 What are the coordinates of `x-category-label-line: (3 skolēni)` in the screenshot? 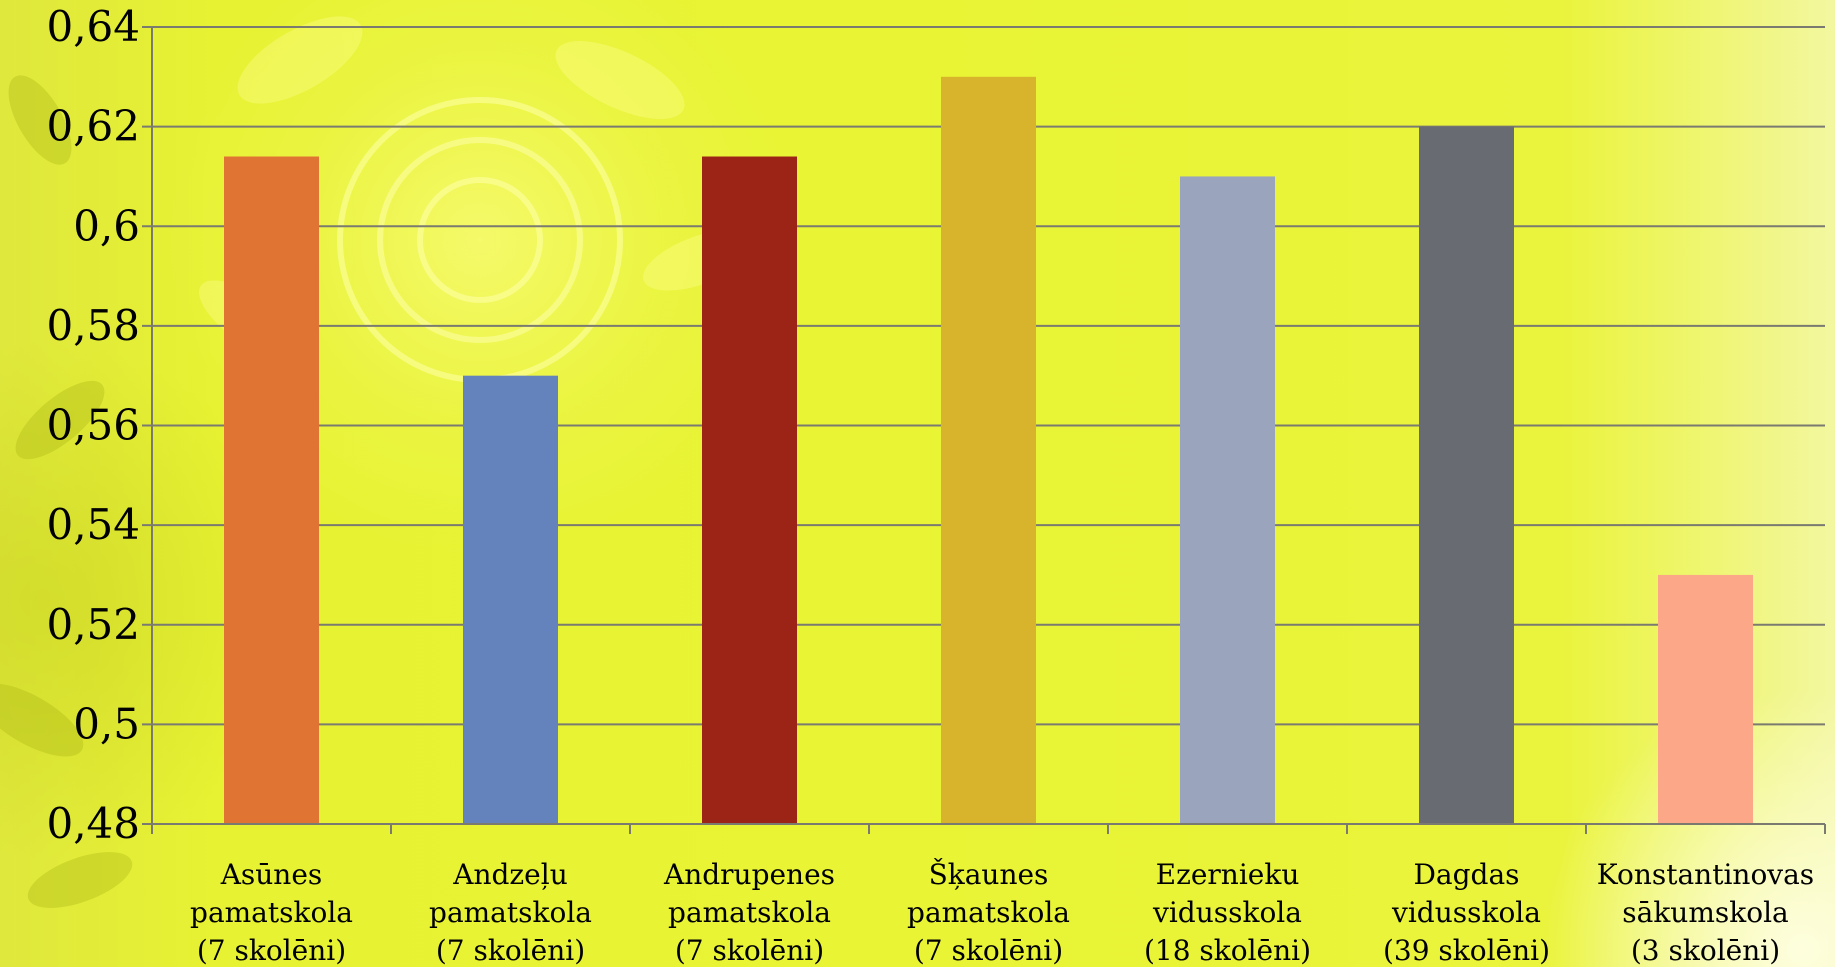 It's located at (1705, 950).